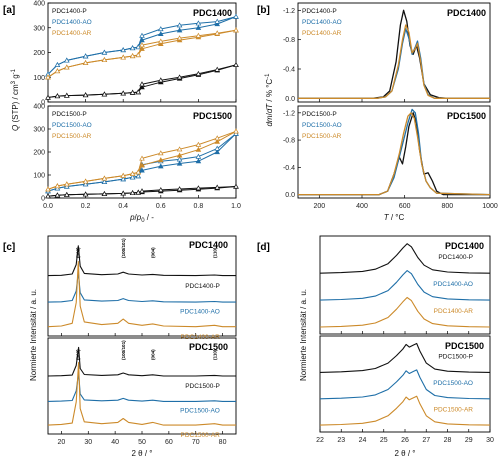  I want to click on x-tick-label: 0.8, so click(199, 206).